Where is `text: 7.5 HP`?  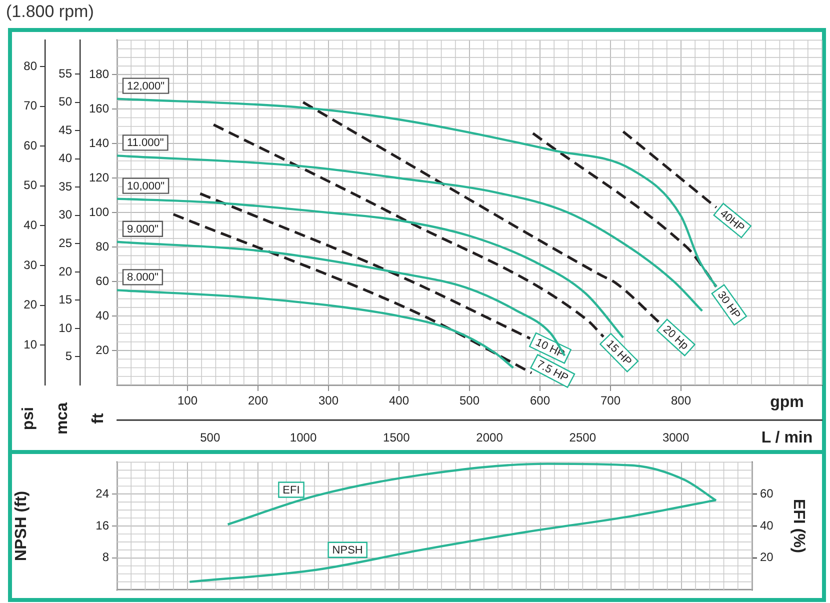
text: 7.5 HP is located at coordinates (552, 371).